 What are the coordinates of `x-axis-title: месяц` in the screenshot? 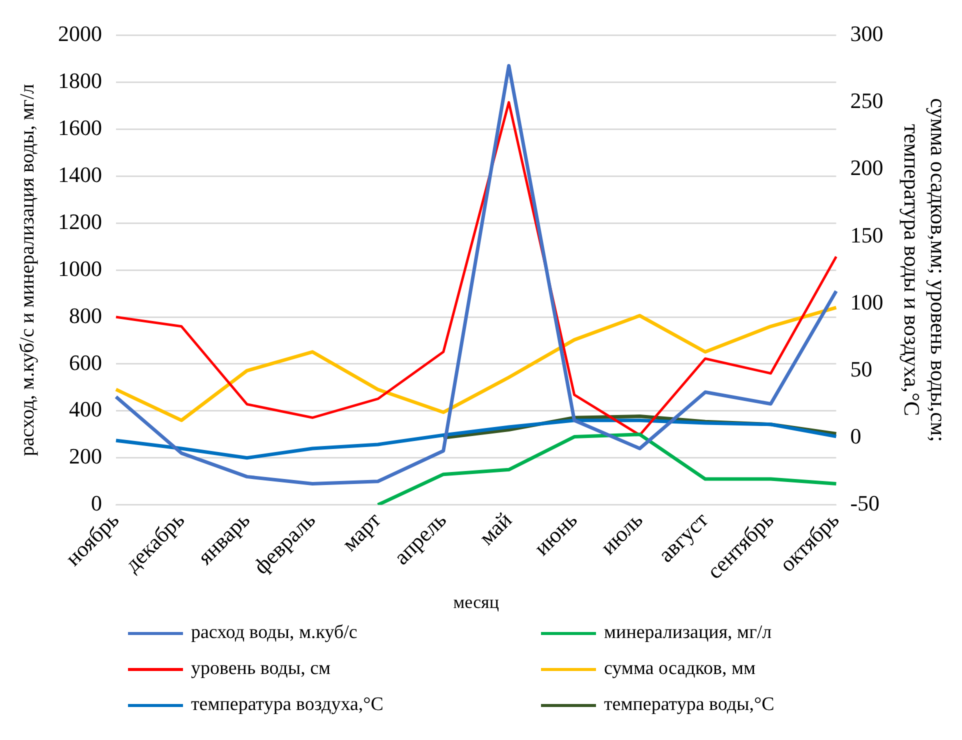 It's located at (476, 602).